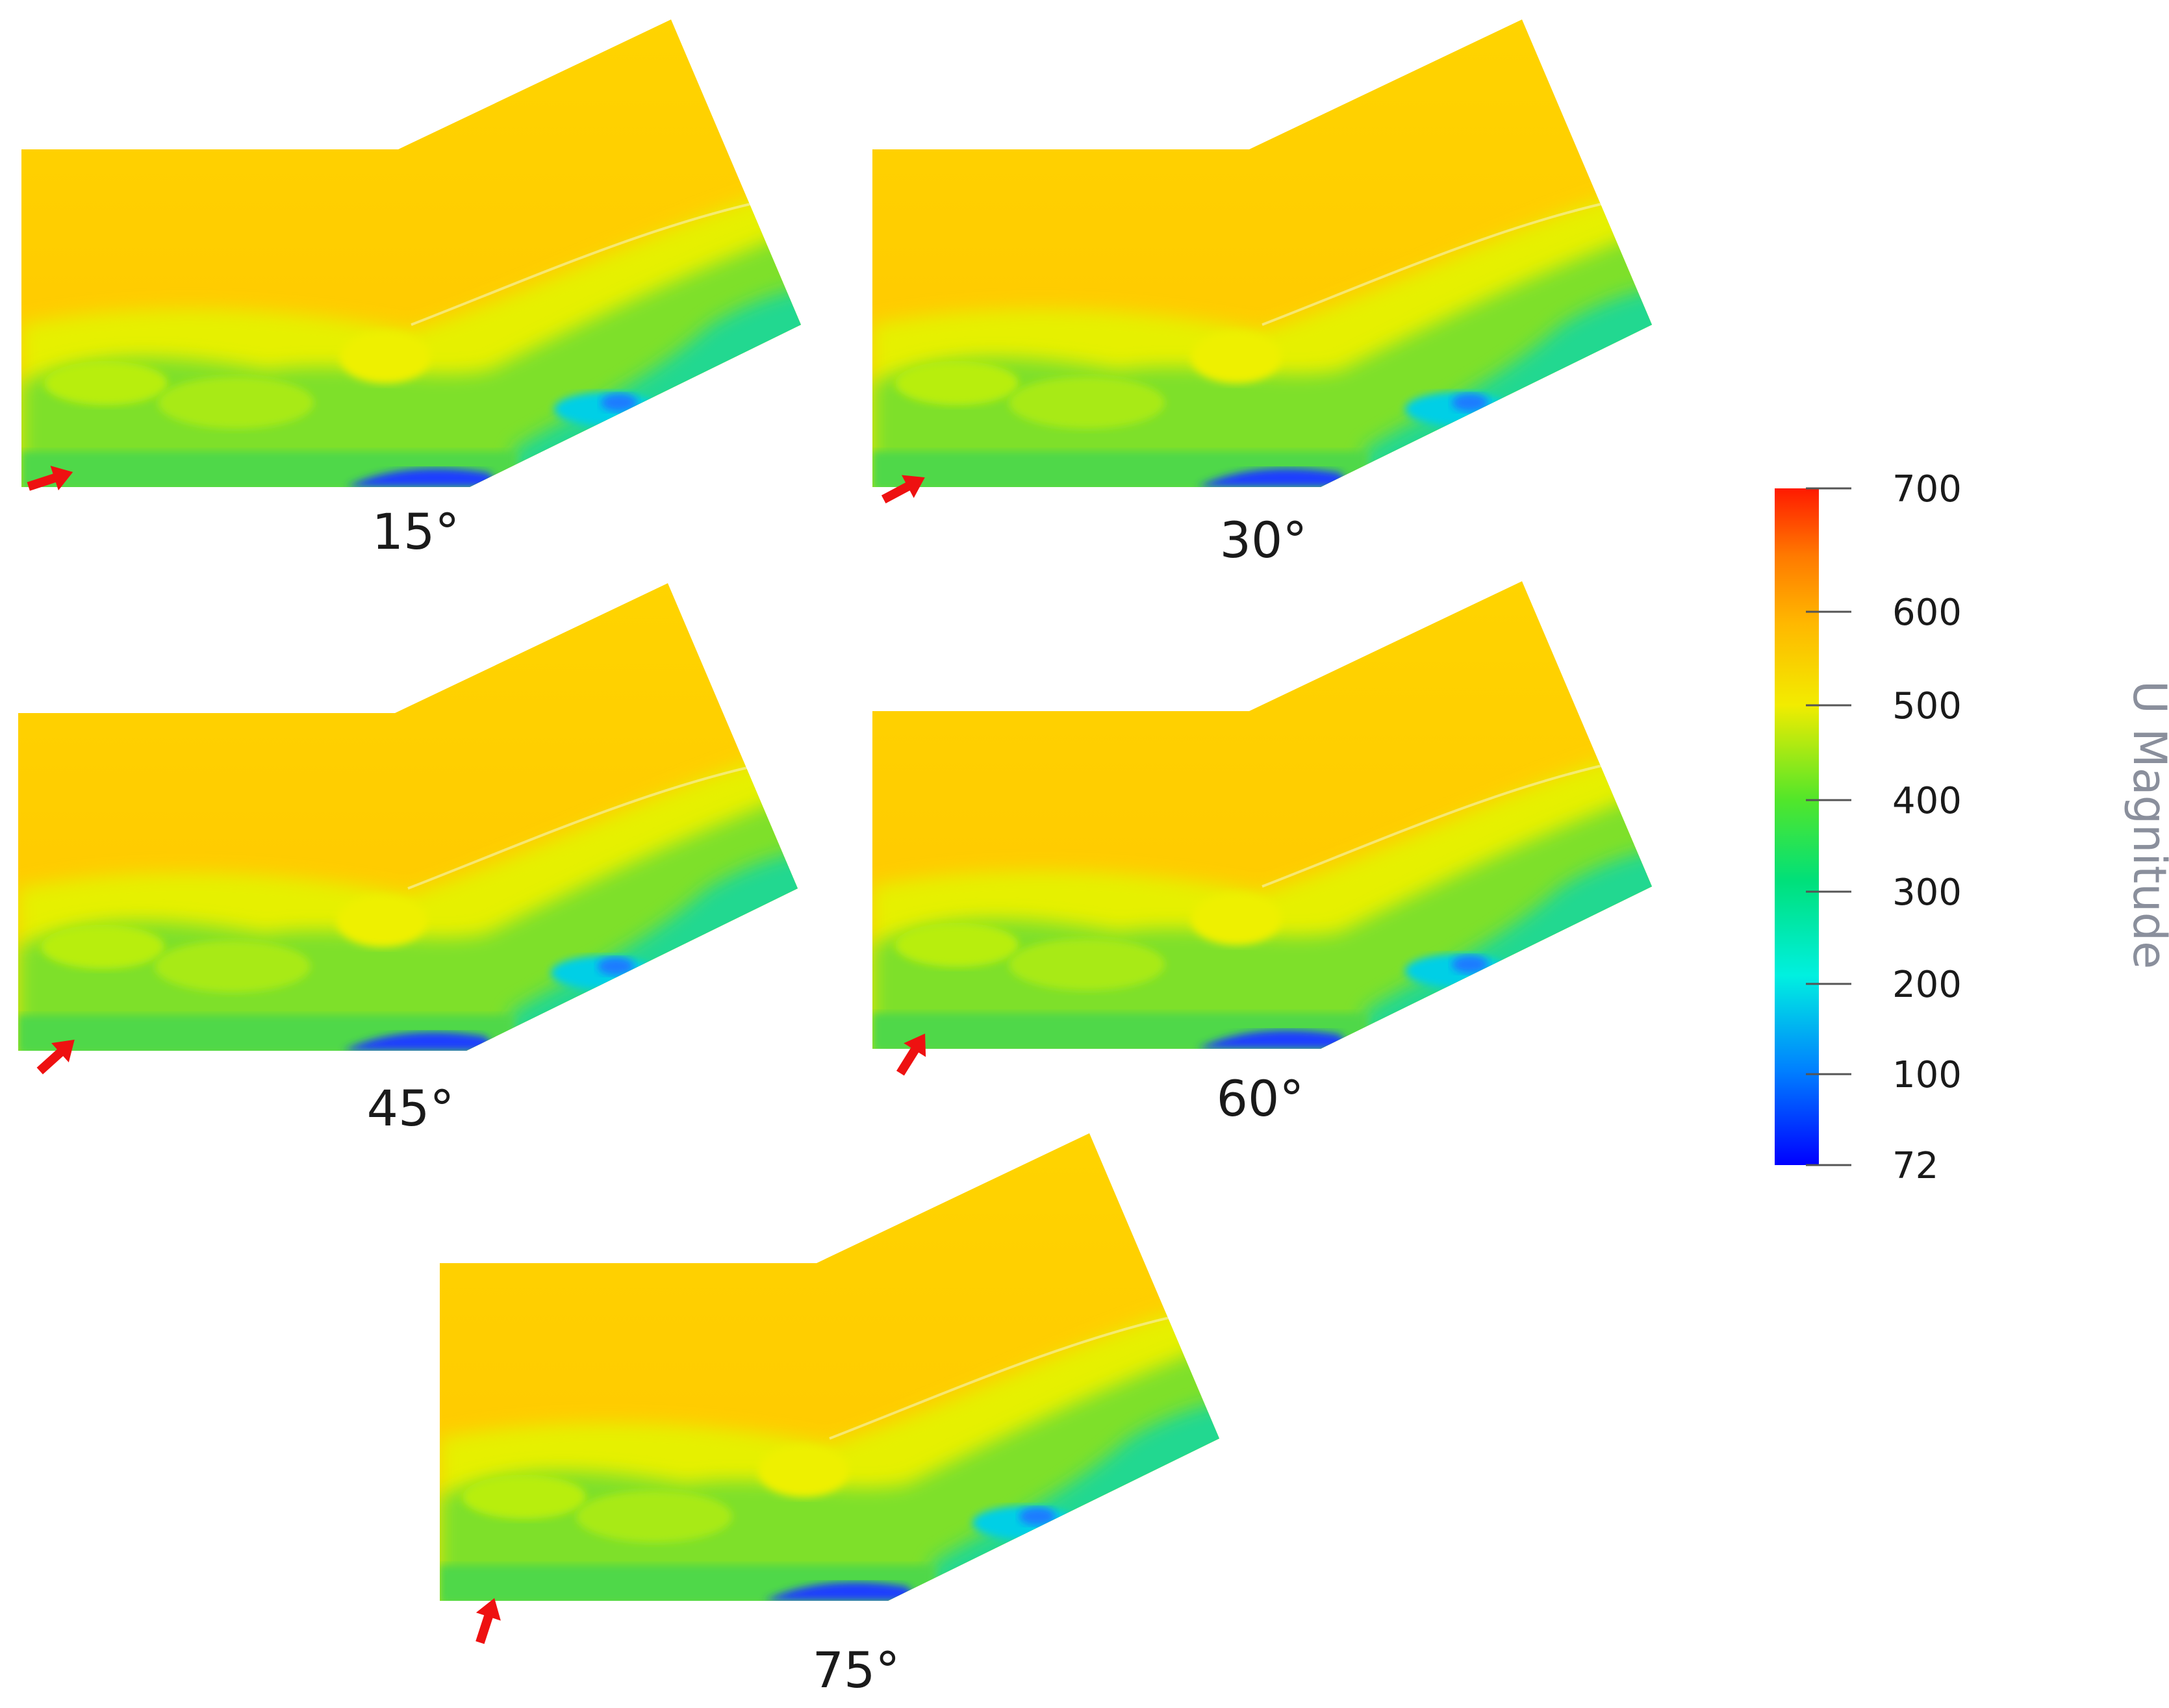 The image size is (2169, 1708). What do you see at coordinates (1927, 985) in the screenshot?
I see `colorbar-tick-label: 200` at bounding box center [1927, 985].